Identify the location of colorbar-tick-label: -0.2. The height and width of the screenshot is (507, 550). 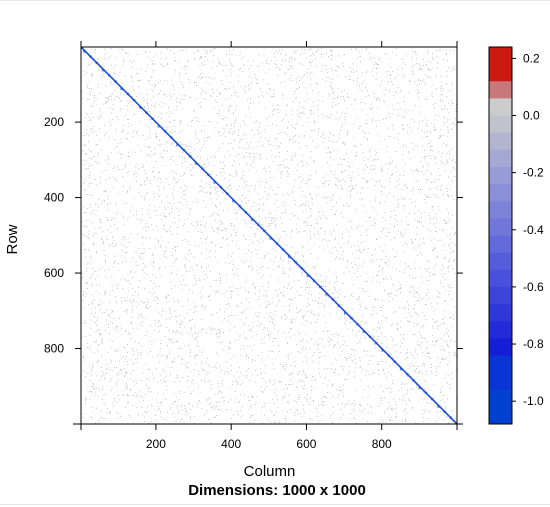
(533, 173).